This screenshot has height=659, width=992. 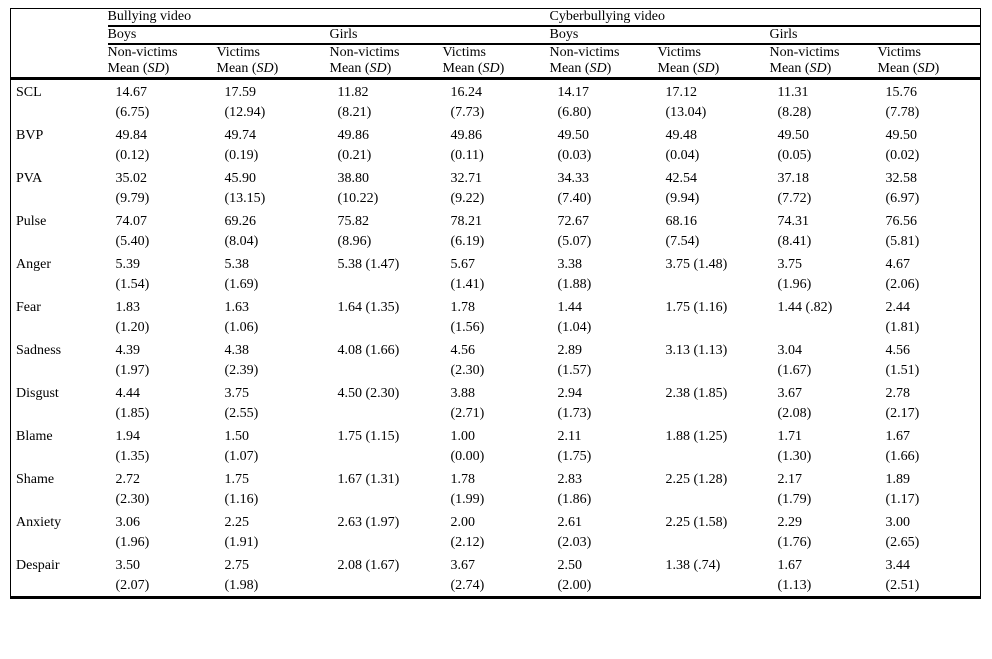 I want to click on gender-row: Boys Girls Boys Girls, so click(x=496, y=35).